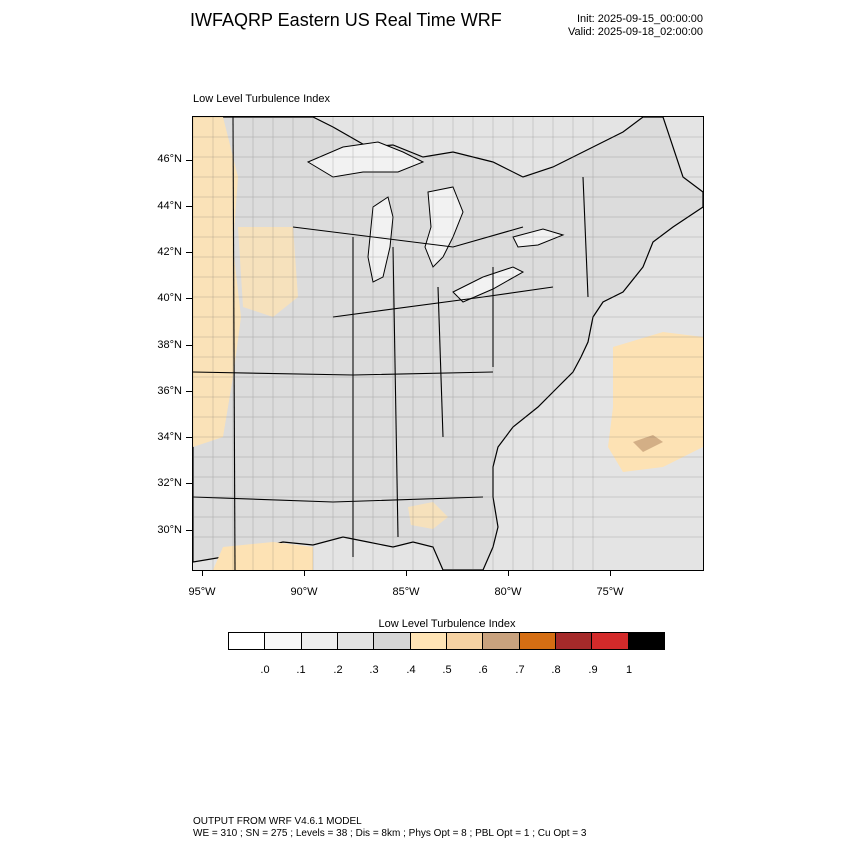  I want to click on colorbar-label: .6, so click(483, 670).